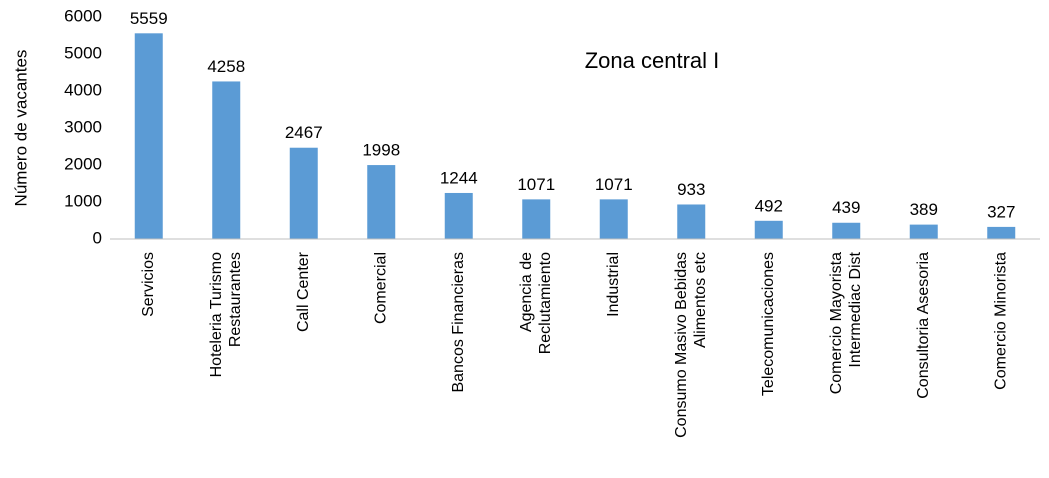  Describe the element at coordinates (846, 207) in the screenshot. I see `data-label: 439` at that location.